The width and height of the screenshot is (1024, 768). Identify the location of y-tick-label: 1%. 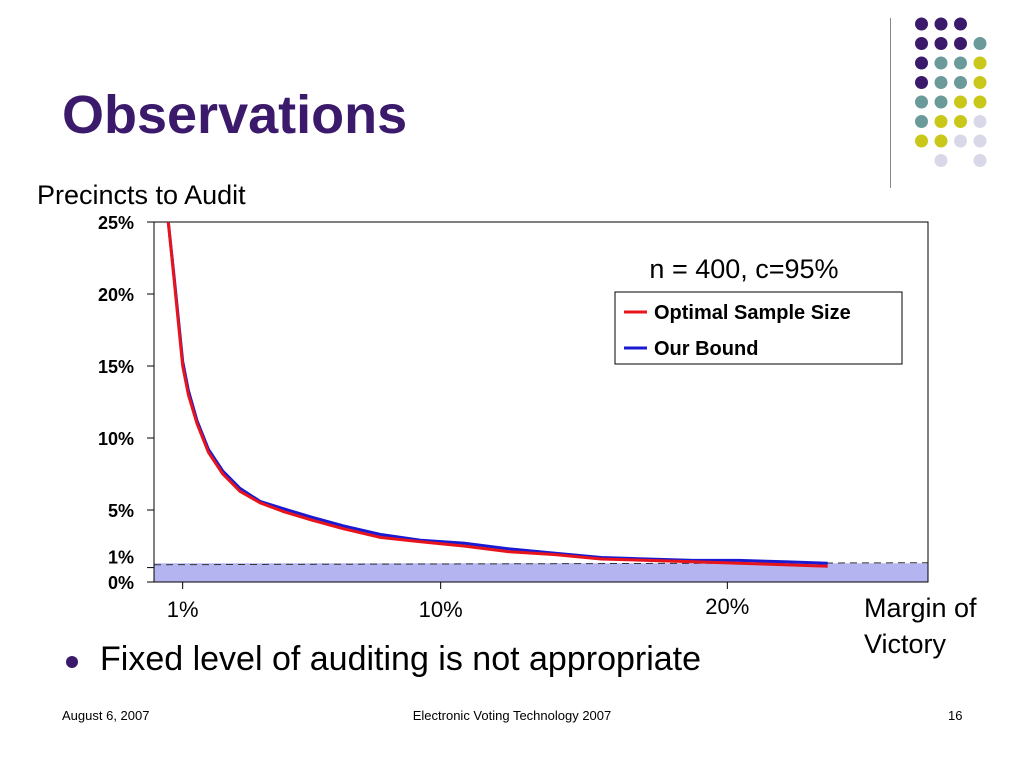
(121, 558).